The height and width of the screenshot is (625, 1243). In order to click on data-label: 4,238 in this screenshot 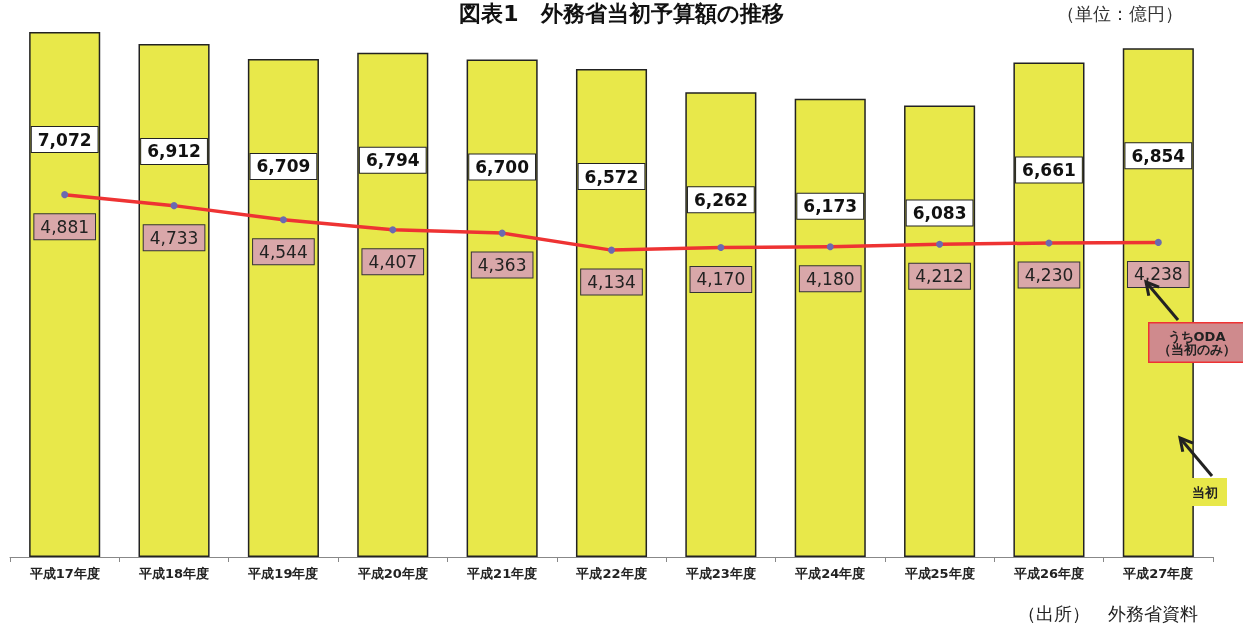, I will do `click(1158, 274)`.